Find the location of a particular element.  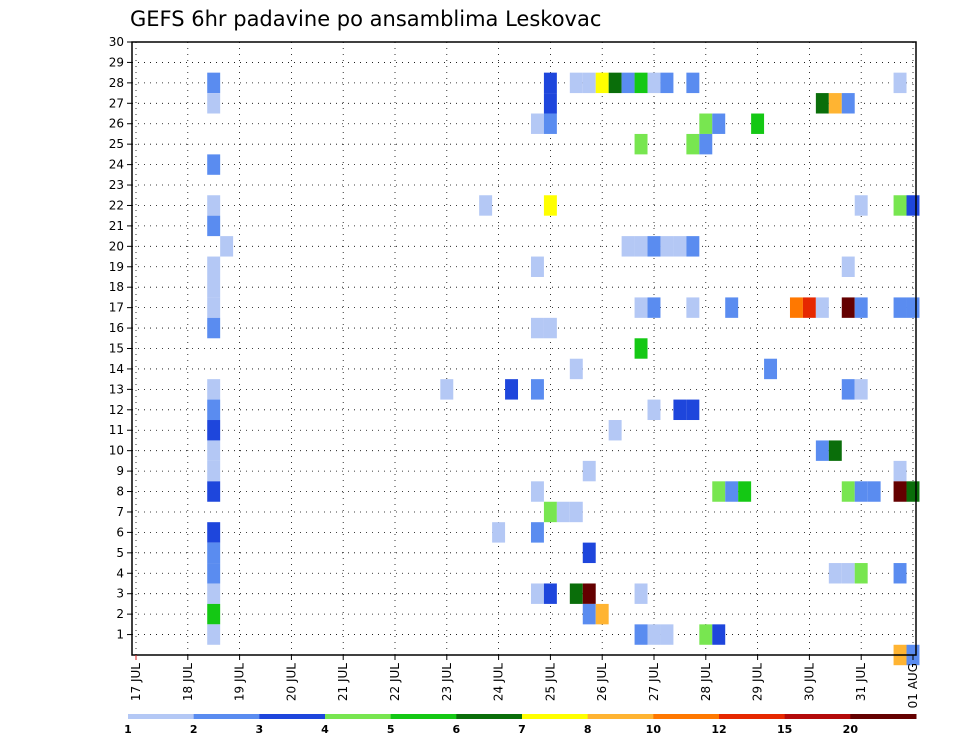

y-tick-label: 5 is located at coordinates (120, 553).